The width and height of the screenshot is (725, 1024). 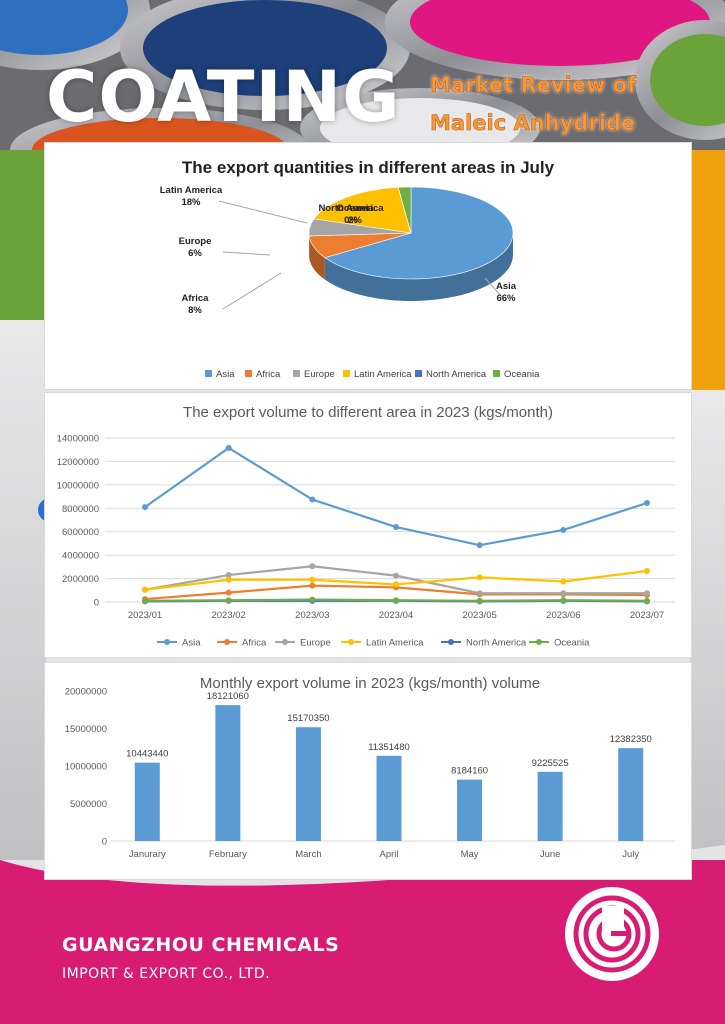 I want to click on pie-label-asia: Asia 66%, so click(x=506, y=292).